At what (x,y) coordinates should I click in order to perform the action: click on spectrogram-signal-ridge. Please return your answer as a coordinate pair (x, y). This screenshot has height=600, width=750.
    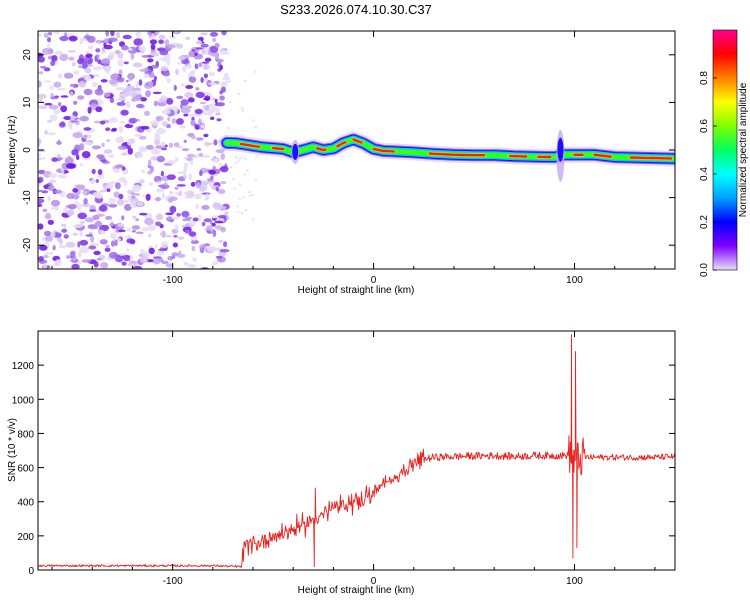
    Looking at the image, I should click on (446, 155).